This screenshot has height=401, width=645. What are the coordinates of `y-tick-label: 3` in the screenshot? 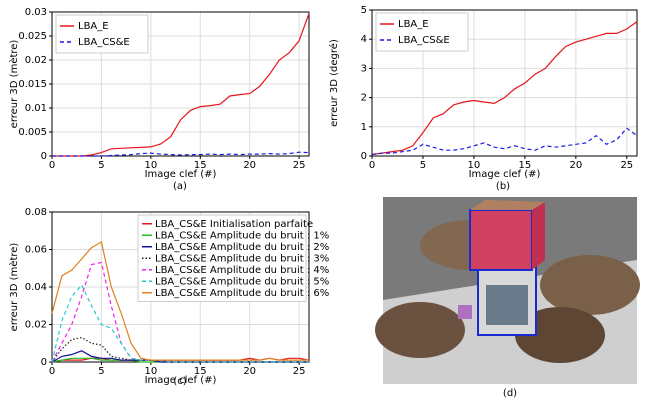 It's located at (364, 68).